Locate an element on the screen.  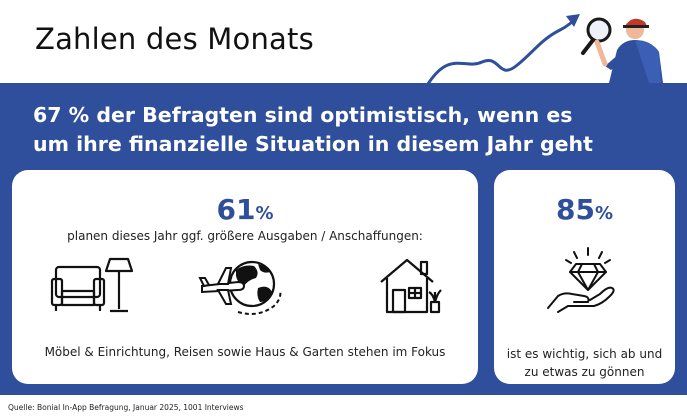
person-magnifier-illustration is located at coordinates (622, 50).